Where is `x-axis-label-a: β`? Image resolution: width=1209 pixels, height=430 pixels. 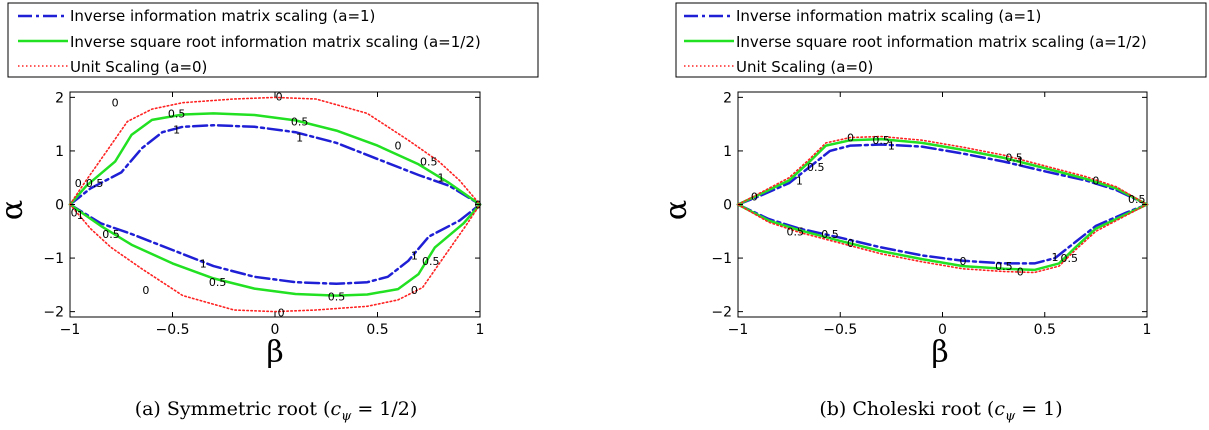 x-axis-label-a: β is located at coordinates (274, 352).